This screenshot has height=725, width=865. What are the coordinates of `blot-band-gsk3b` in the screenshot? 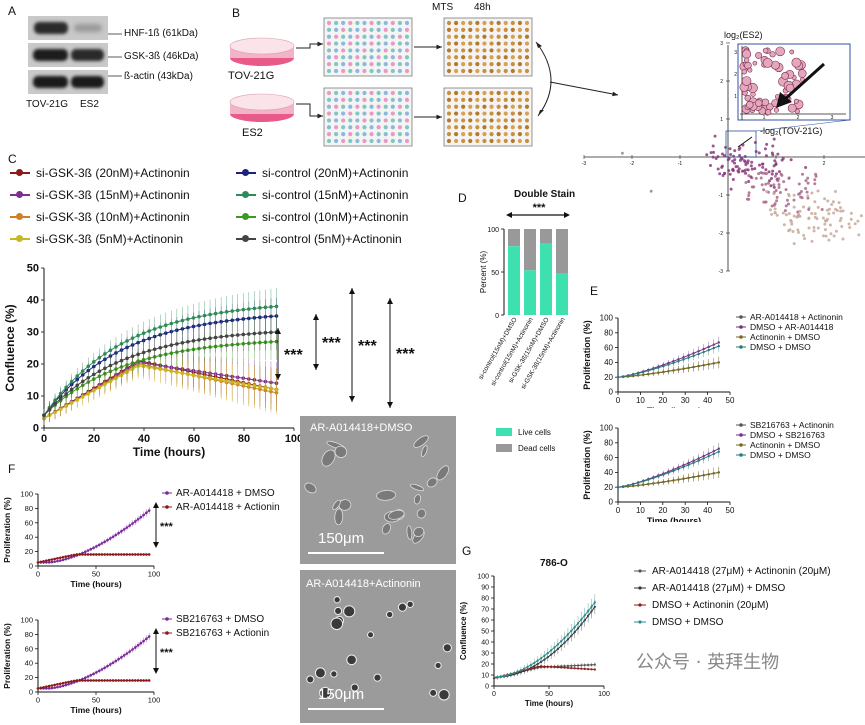 It's located at (68, 55).